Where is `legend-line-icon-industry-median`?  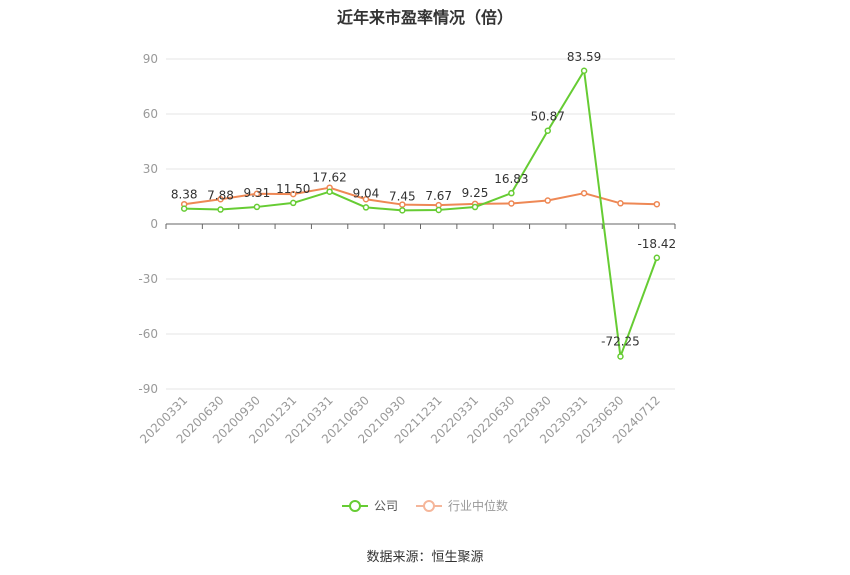 legend-line-icon-industry-median is located at coordinates (429, 506).